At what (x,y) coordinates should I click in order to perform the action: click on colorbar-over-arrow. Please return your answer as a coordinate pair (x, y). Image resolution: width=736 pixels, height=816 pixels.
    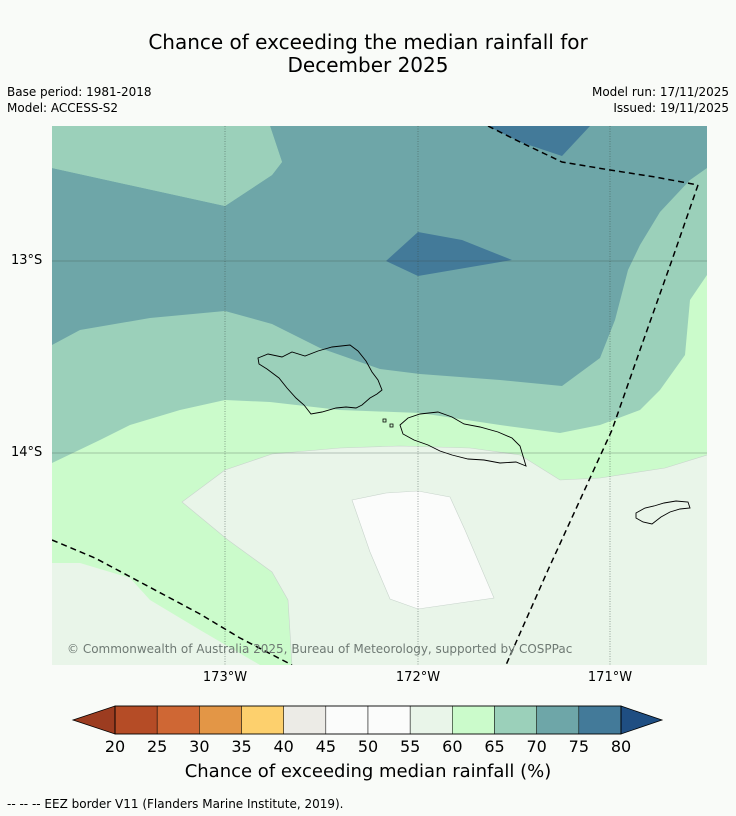
    Looking at the image, I should click on (642, 720).